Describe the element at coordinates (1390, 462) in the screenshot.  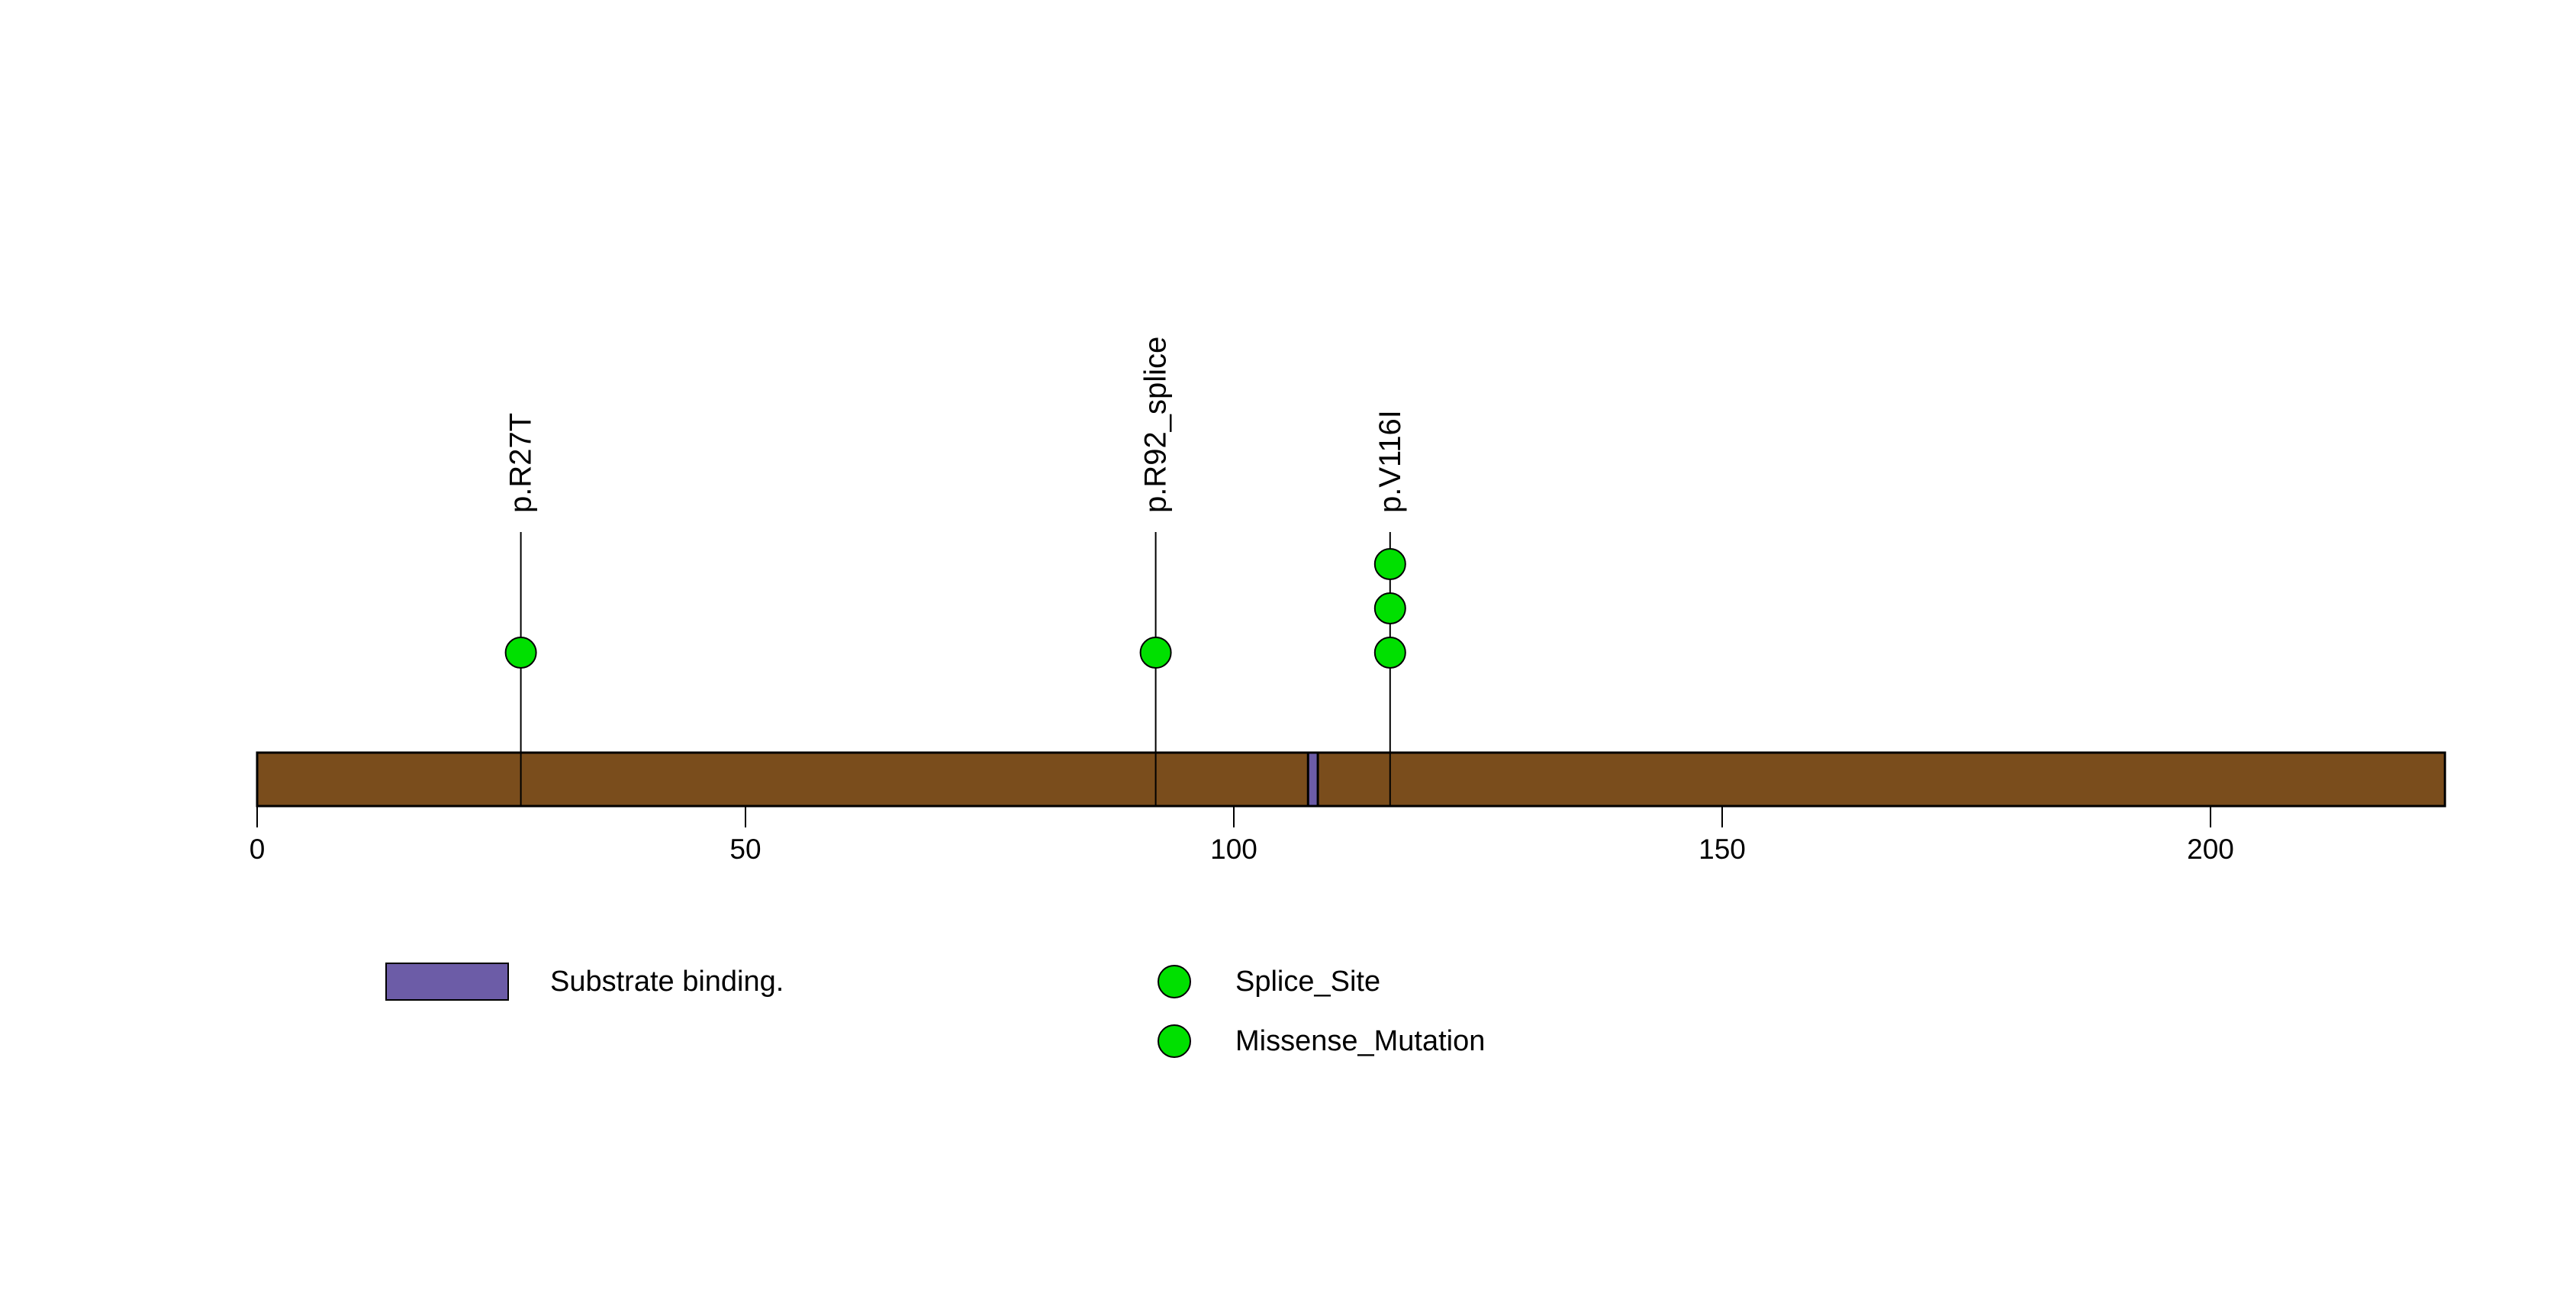
I see `mutation-label: p.V116I` at that location.